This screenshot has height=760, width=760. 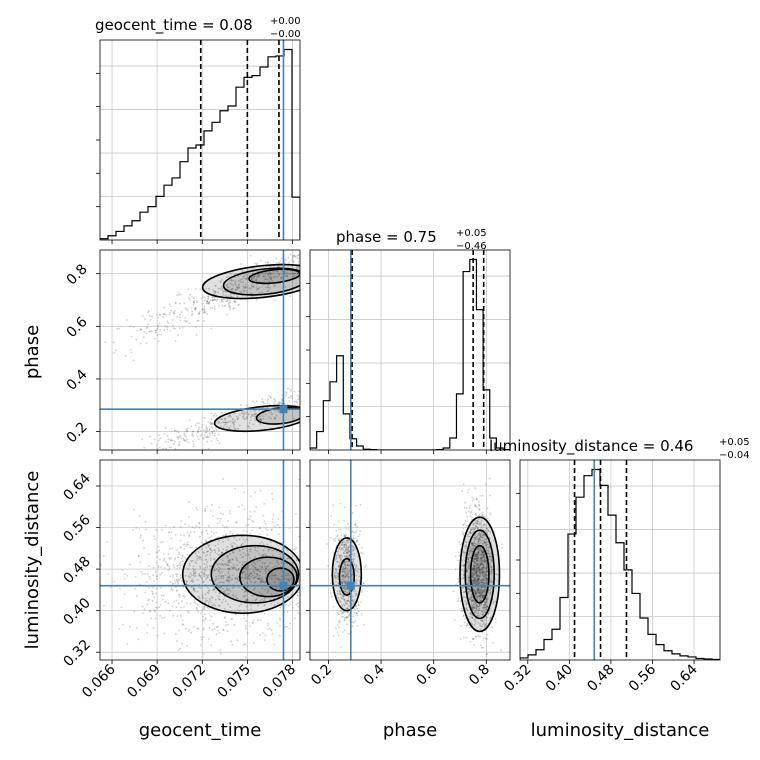 I want to click on x-tick-label: 0.32, so click(x=517, y=678).